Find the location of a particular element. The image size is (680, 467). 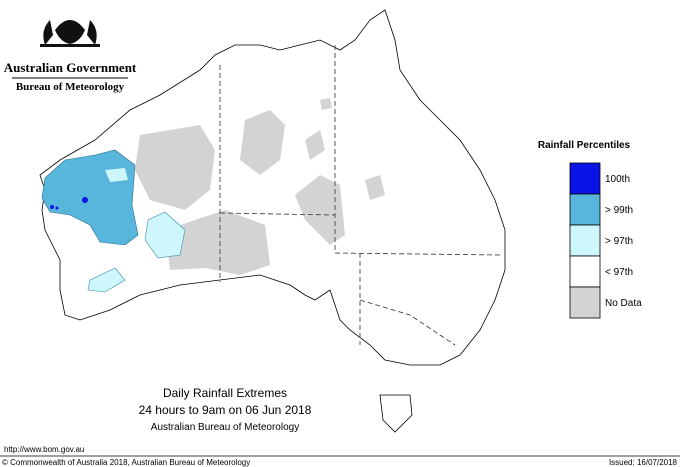

legend-label: > 97th is located at coordinates (619, 241).